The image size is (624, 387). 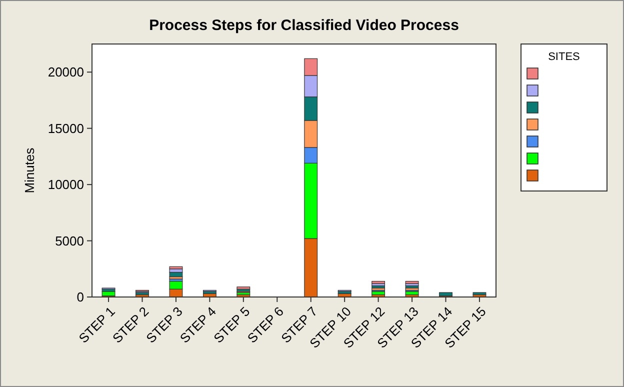 What do you see at coordinates (66, 128) in the screenshot?
I see `y-tick-label: 15000` at bounding box center [66, 128].